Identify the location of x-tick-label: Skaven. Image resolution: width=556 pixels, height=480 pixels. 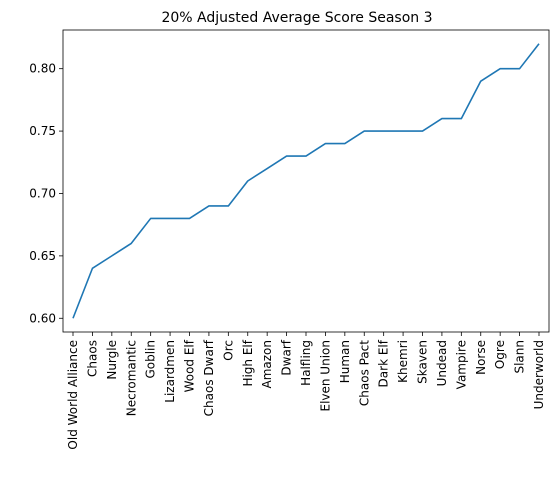
(423, 362).